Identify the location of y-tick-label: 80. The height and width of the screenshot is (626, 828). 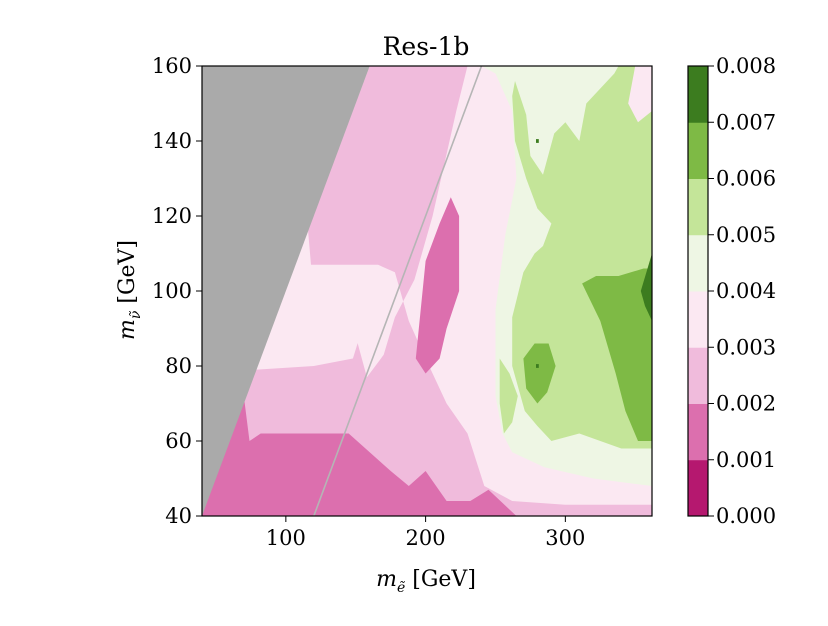
(178, 366).